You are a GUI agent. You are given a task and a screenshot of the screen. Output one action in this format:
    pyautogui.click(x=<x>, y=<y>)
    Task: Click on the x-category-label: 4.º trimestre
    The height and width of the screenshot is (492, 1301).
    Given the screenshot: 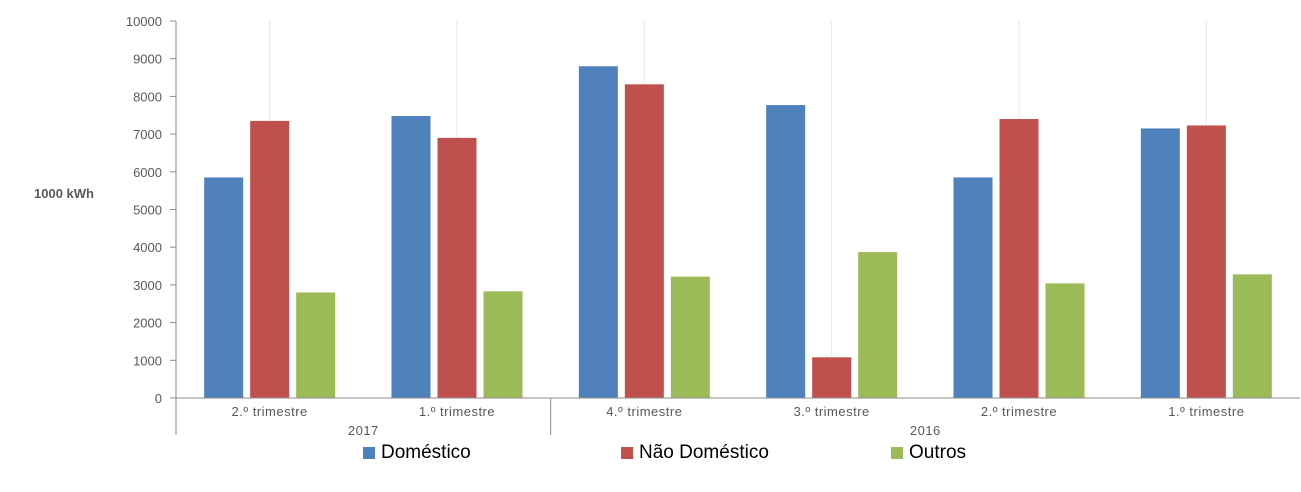 What is the action you would take?
    pyautogui.click(x=644, y=411)
    